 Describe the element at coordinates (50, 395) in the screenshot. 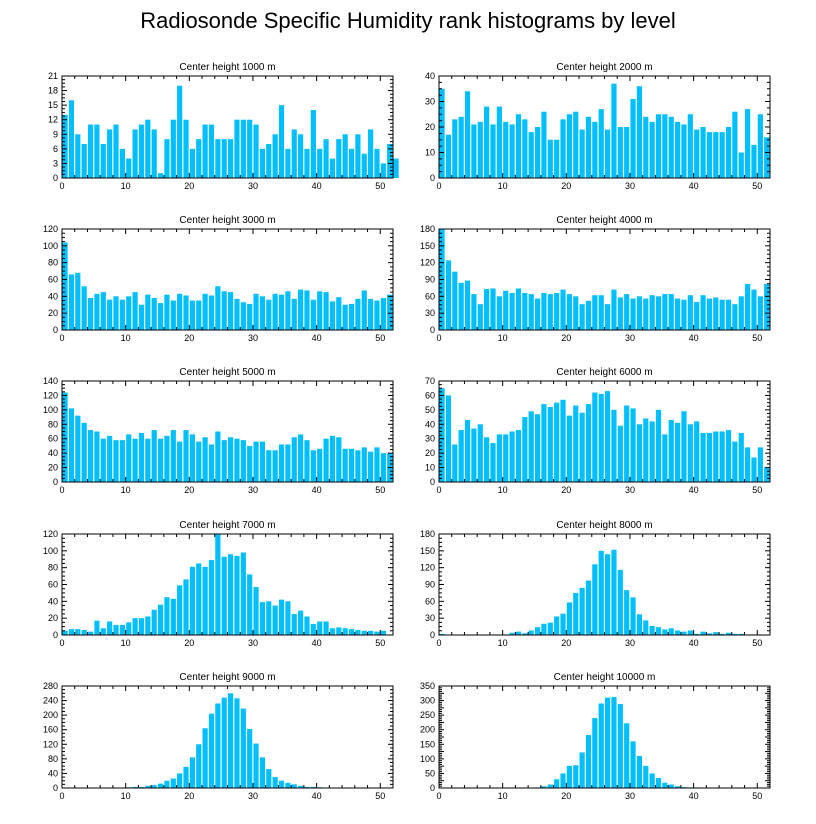

I see `y-tick-label: 120` at that location.